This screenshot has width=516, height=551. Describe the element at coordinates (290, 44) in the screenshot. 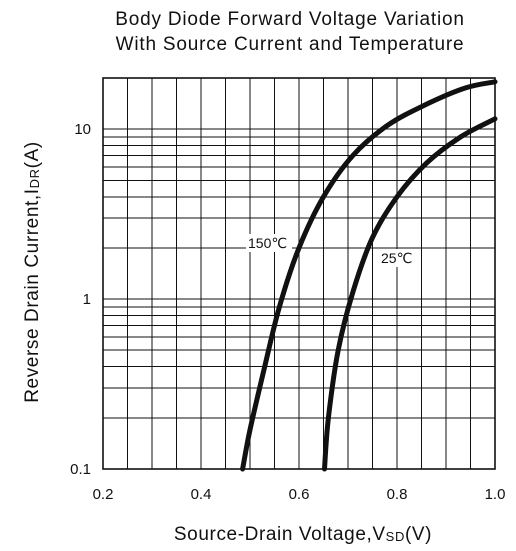

I see `chart-title-line-2: With Source Current and Temperature` at that location.